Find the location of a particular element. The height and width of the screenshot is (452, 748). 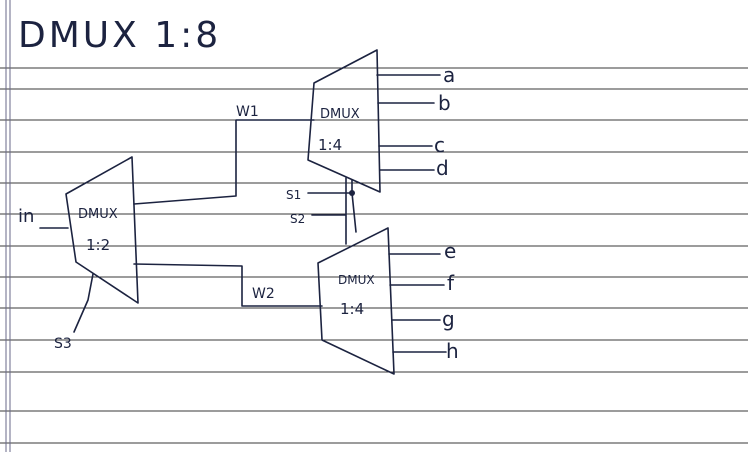

s3-select-wire is located at coordinates (83, 303).